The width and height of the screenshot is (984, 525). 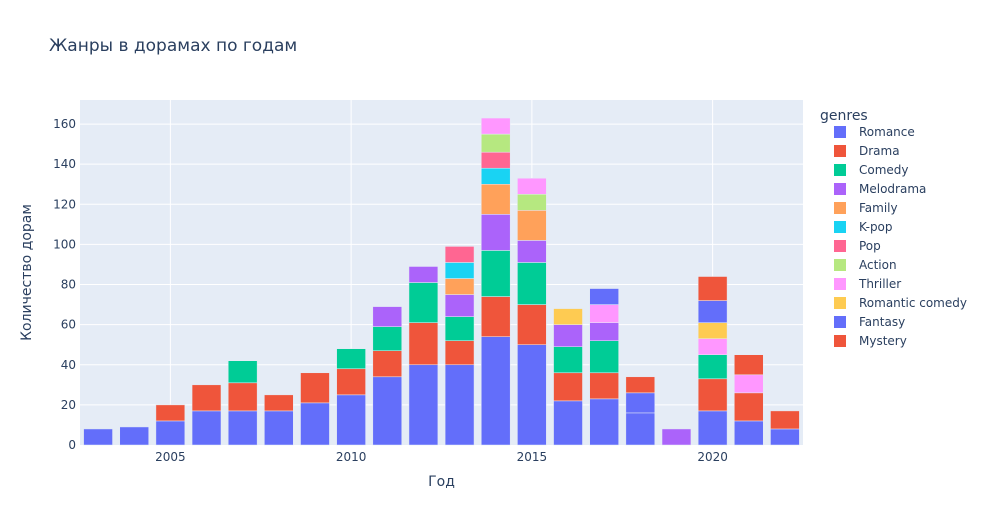 I want to click on bar-romance-2007, so click(x=242, y=428).